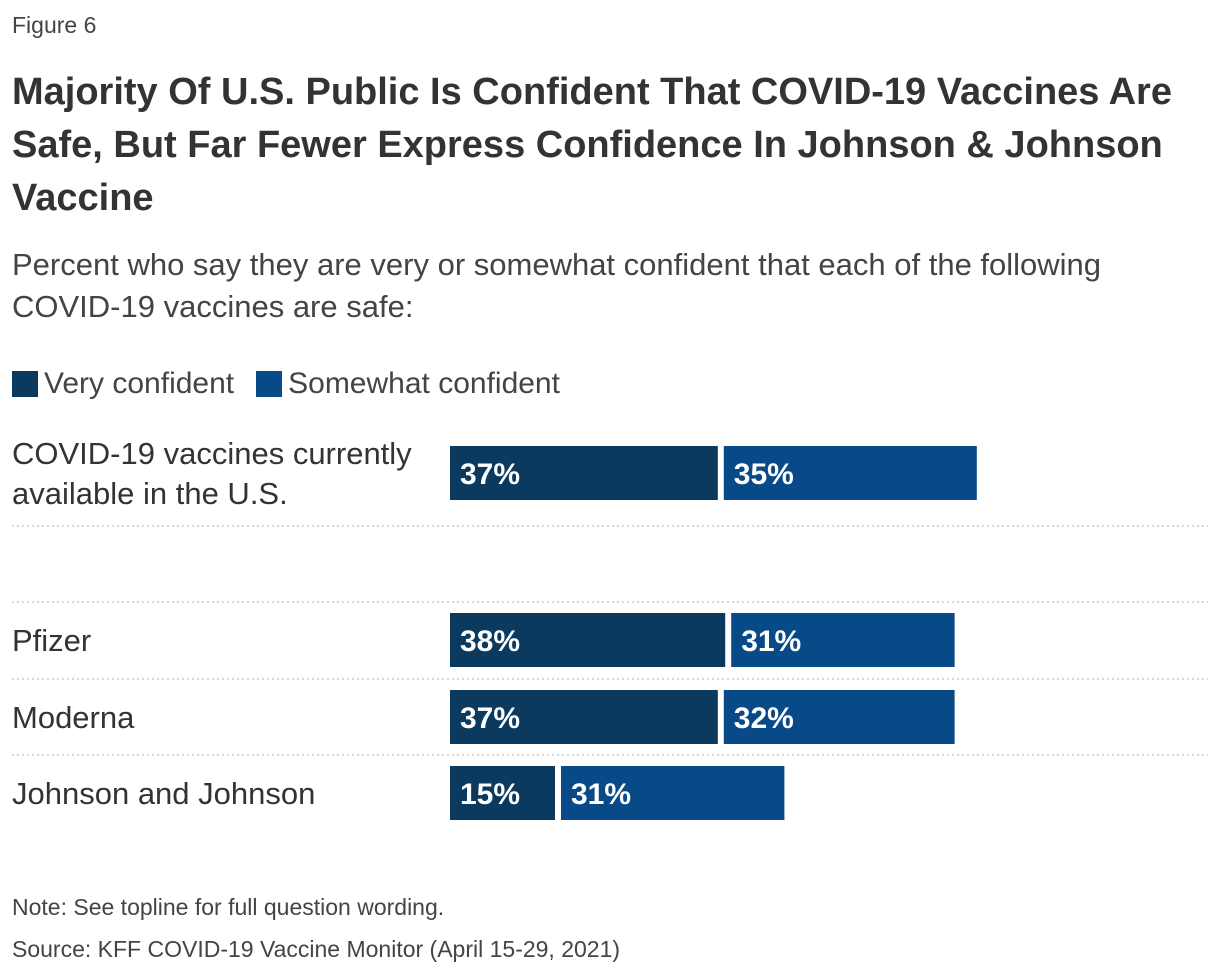 Image resolution: width=1220 pixels, height=980 pixels. What do you see at coordinates (73, 717) in the screenshot?
I see `category-label: Moderna` at bounding box center [73, 717].